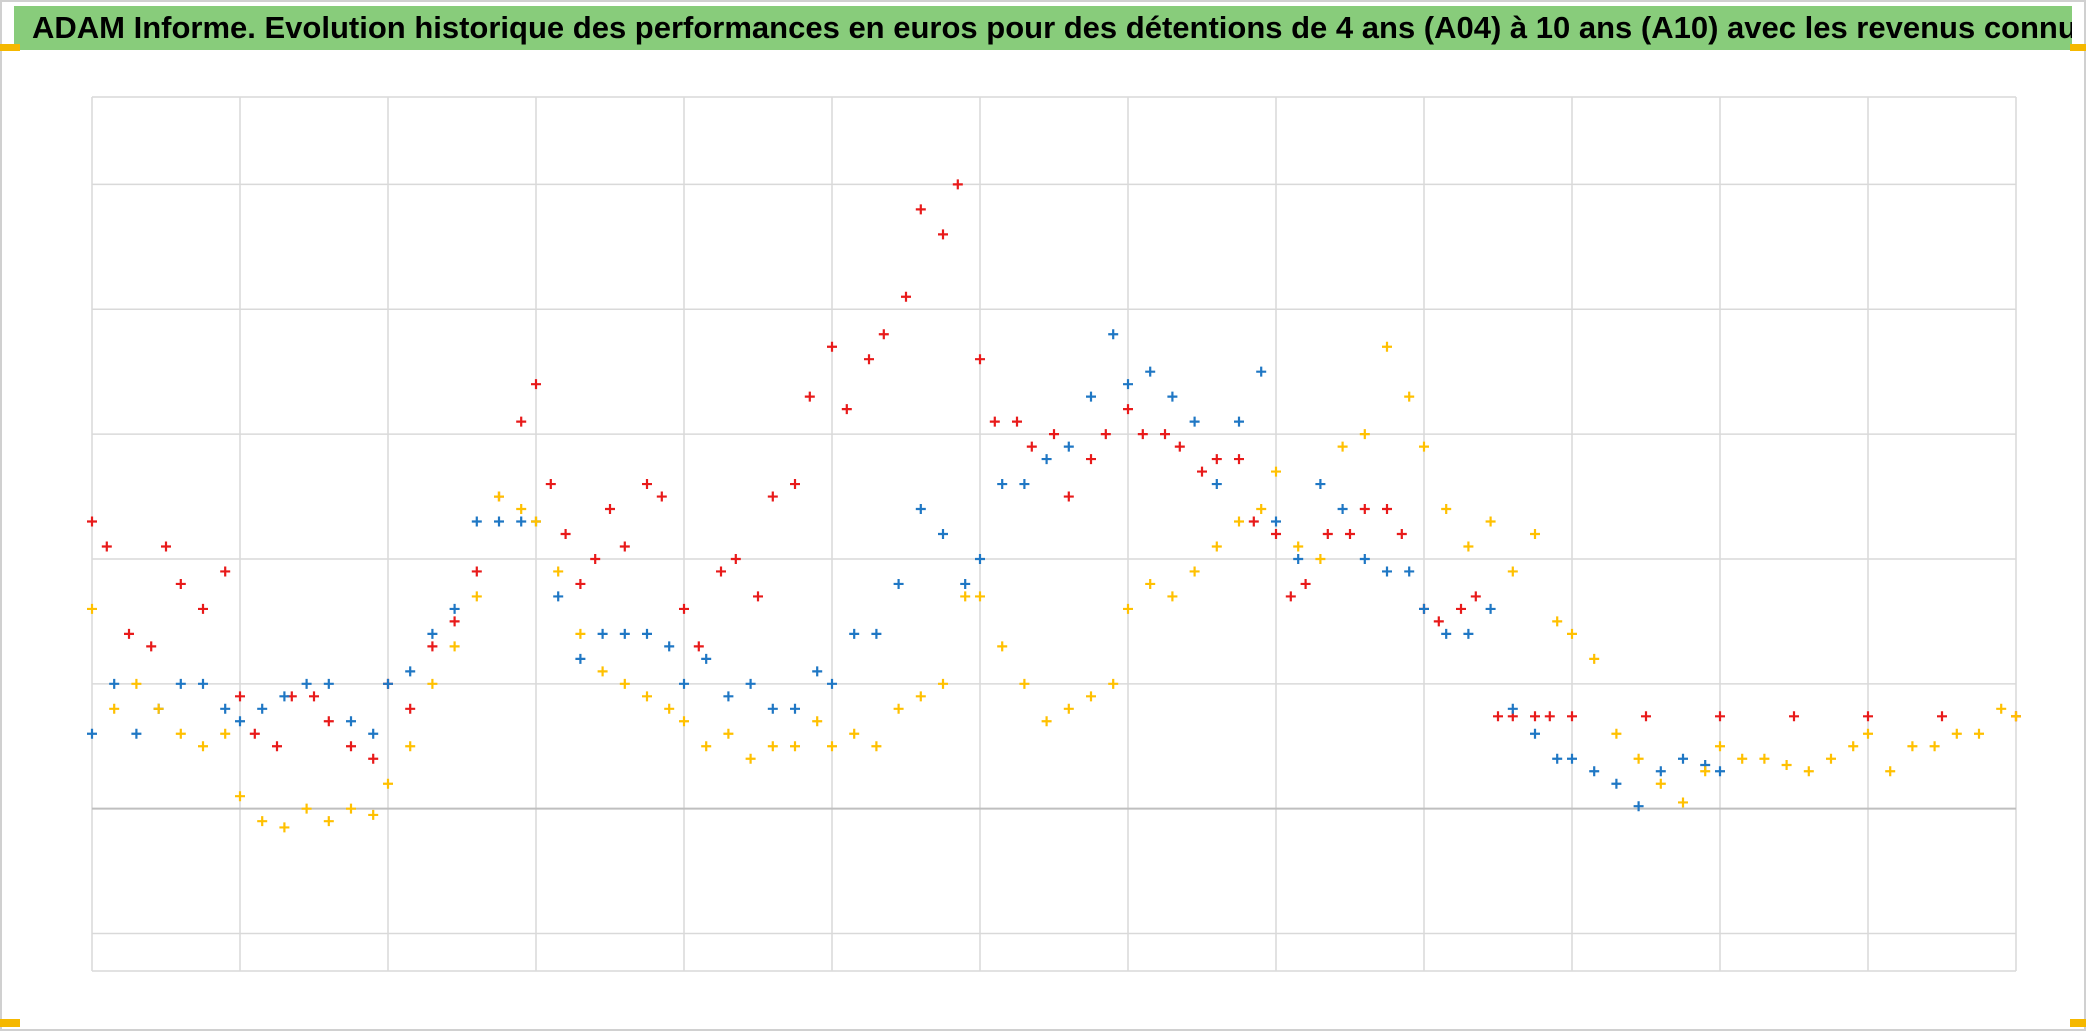 This screenshot has height=1031, width=2086. What do you see at coordinates (2078, 1023) in the screenshot?
I see `corner-accent-bottom-right` at bounding box center [2078, 1023].